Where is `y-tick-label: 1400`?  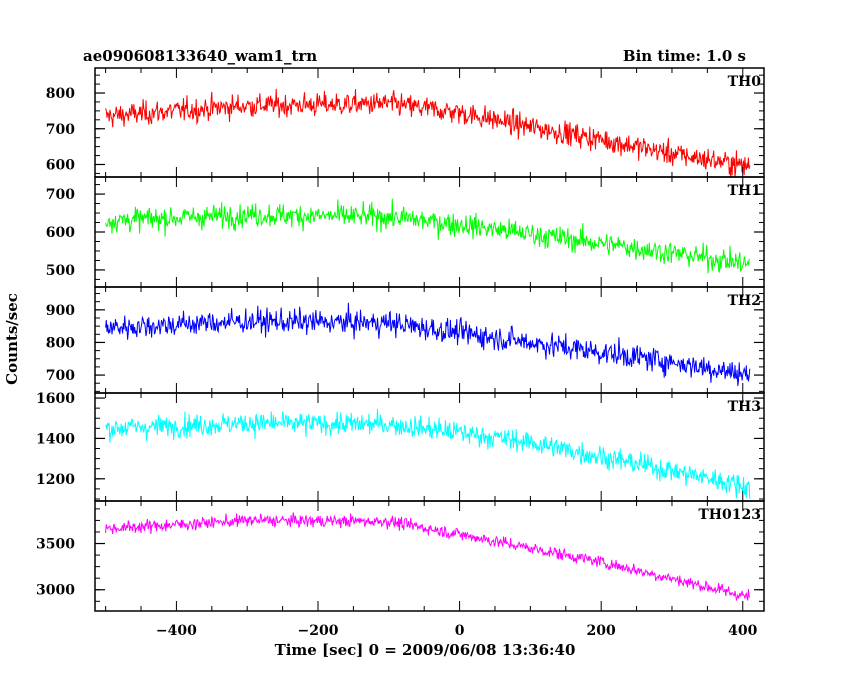
y-tick-label: 1400 is located at coordinates (55, 439).